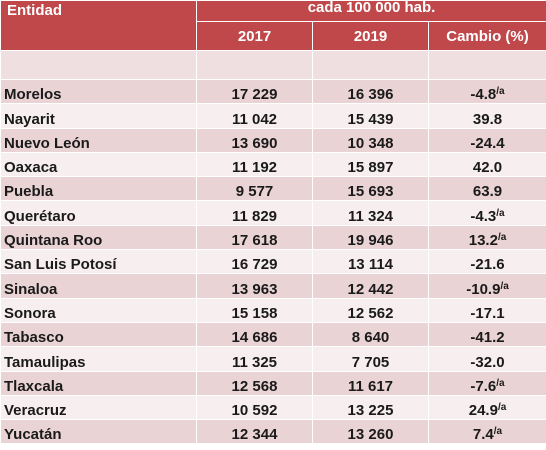 The height and width of the screenshot is (450, 546). Describe the element at coordinates (254, 140) in the screenshot. I see `cell-2017: 13 690` at that location.